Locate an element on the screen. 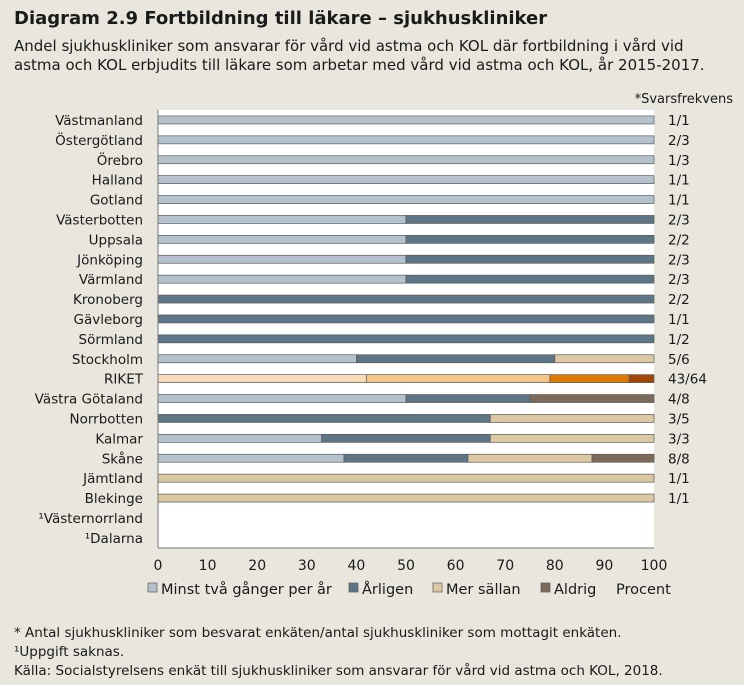 This screenshot has height=685, width=744. x-tick-label: 40 is located at coordinates (356, 566).